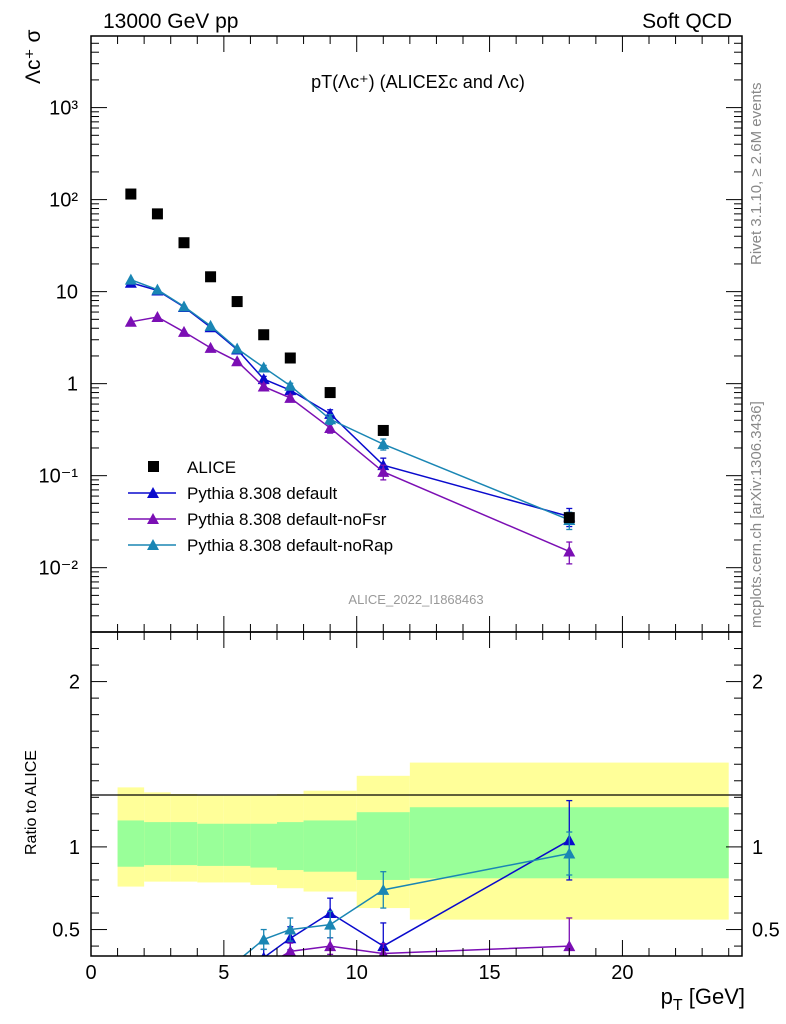 This screenshot has height=1024, width=786. Describe the element at coordinates (290, 545) in the screenshot. I see `legend-label: Pythia 8.308 default-noRap` at that location.